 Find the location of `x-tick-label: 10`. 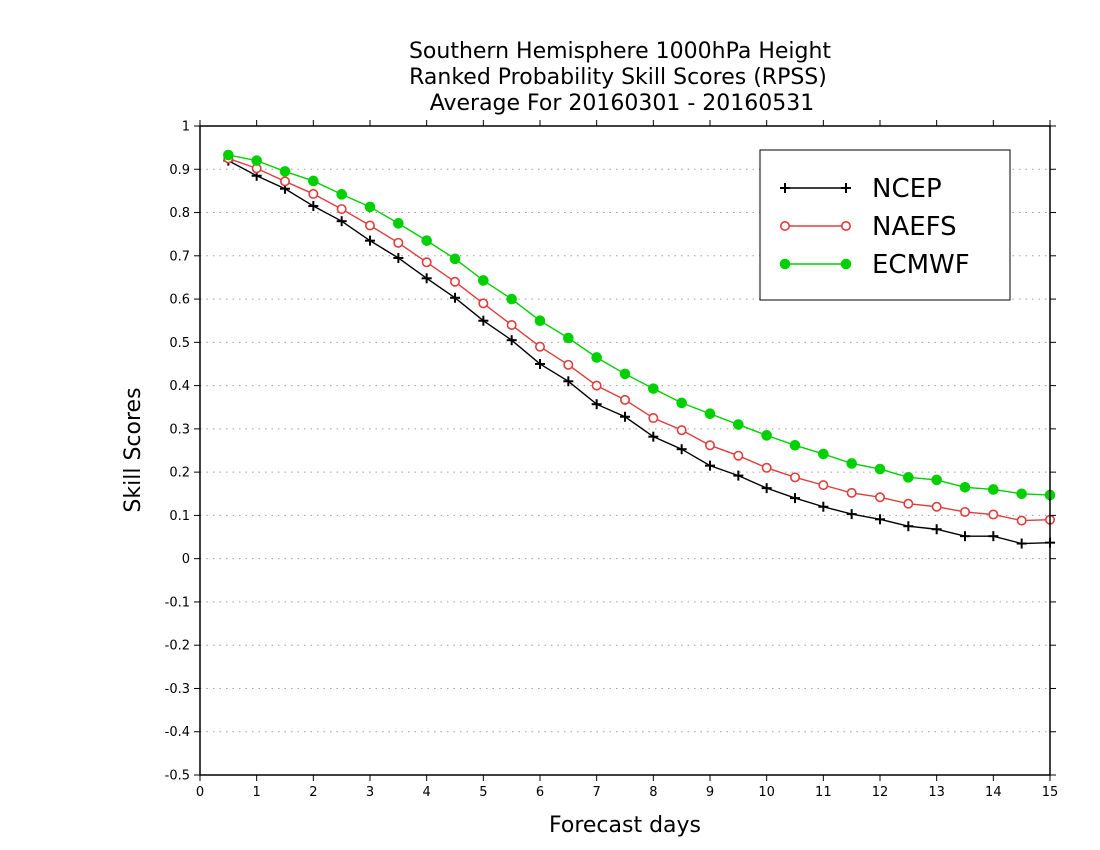

x-tick-label: 10 is located at coordinates (766, 792).